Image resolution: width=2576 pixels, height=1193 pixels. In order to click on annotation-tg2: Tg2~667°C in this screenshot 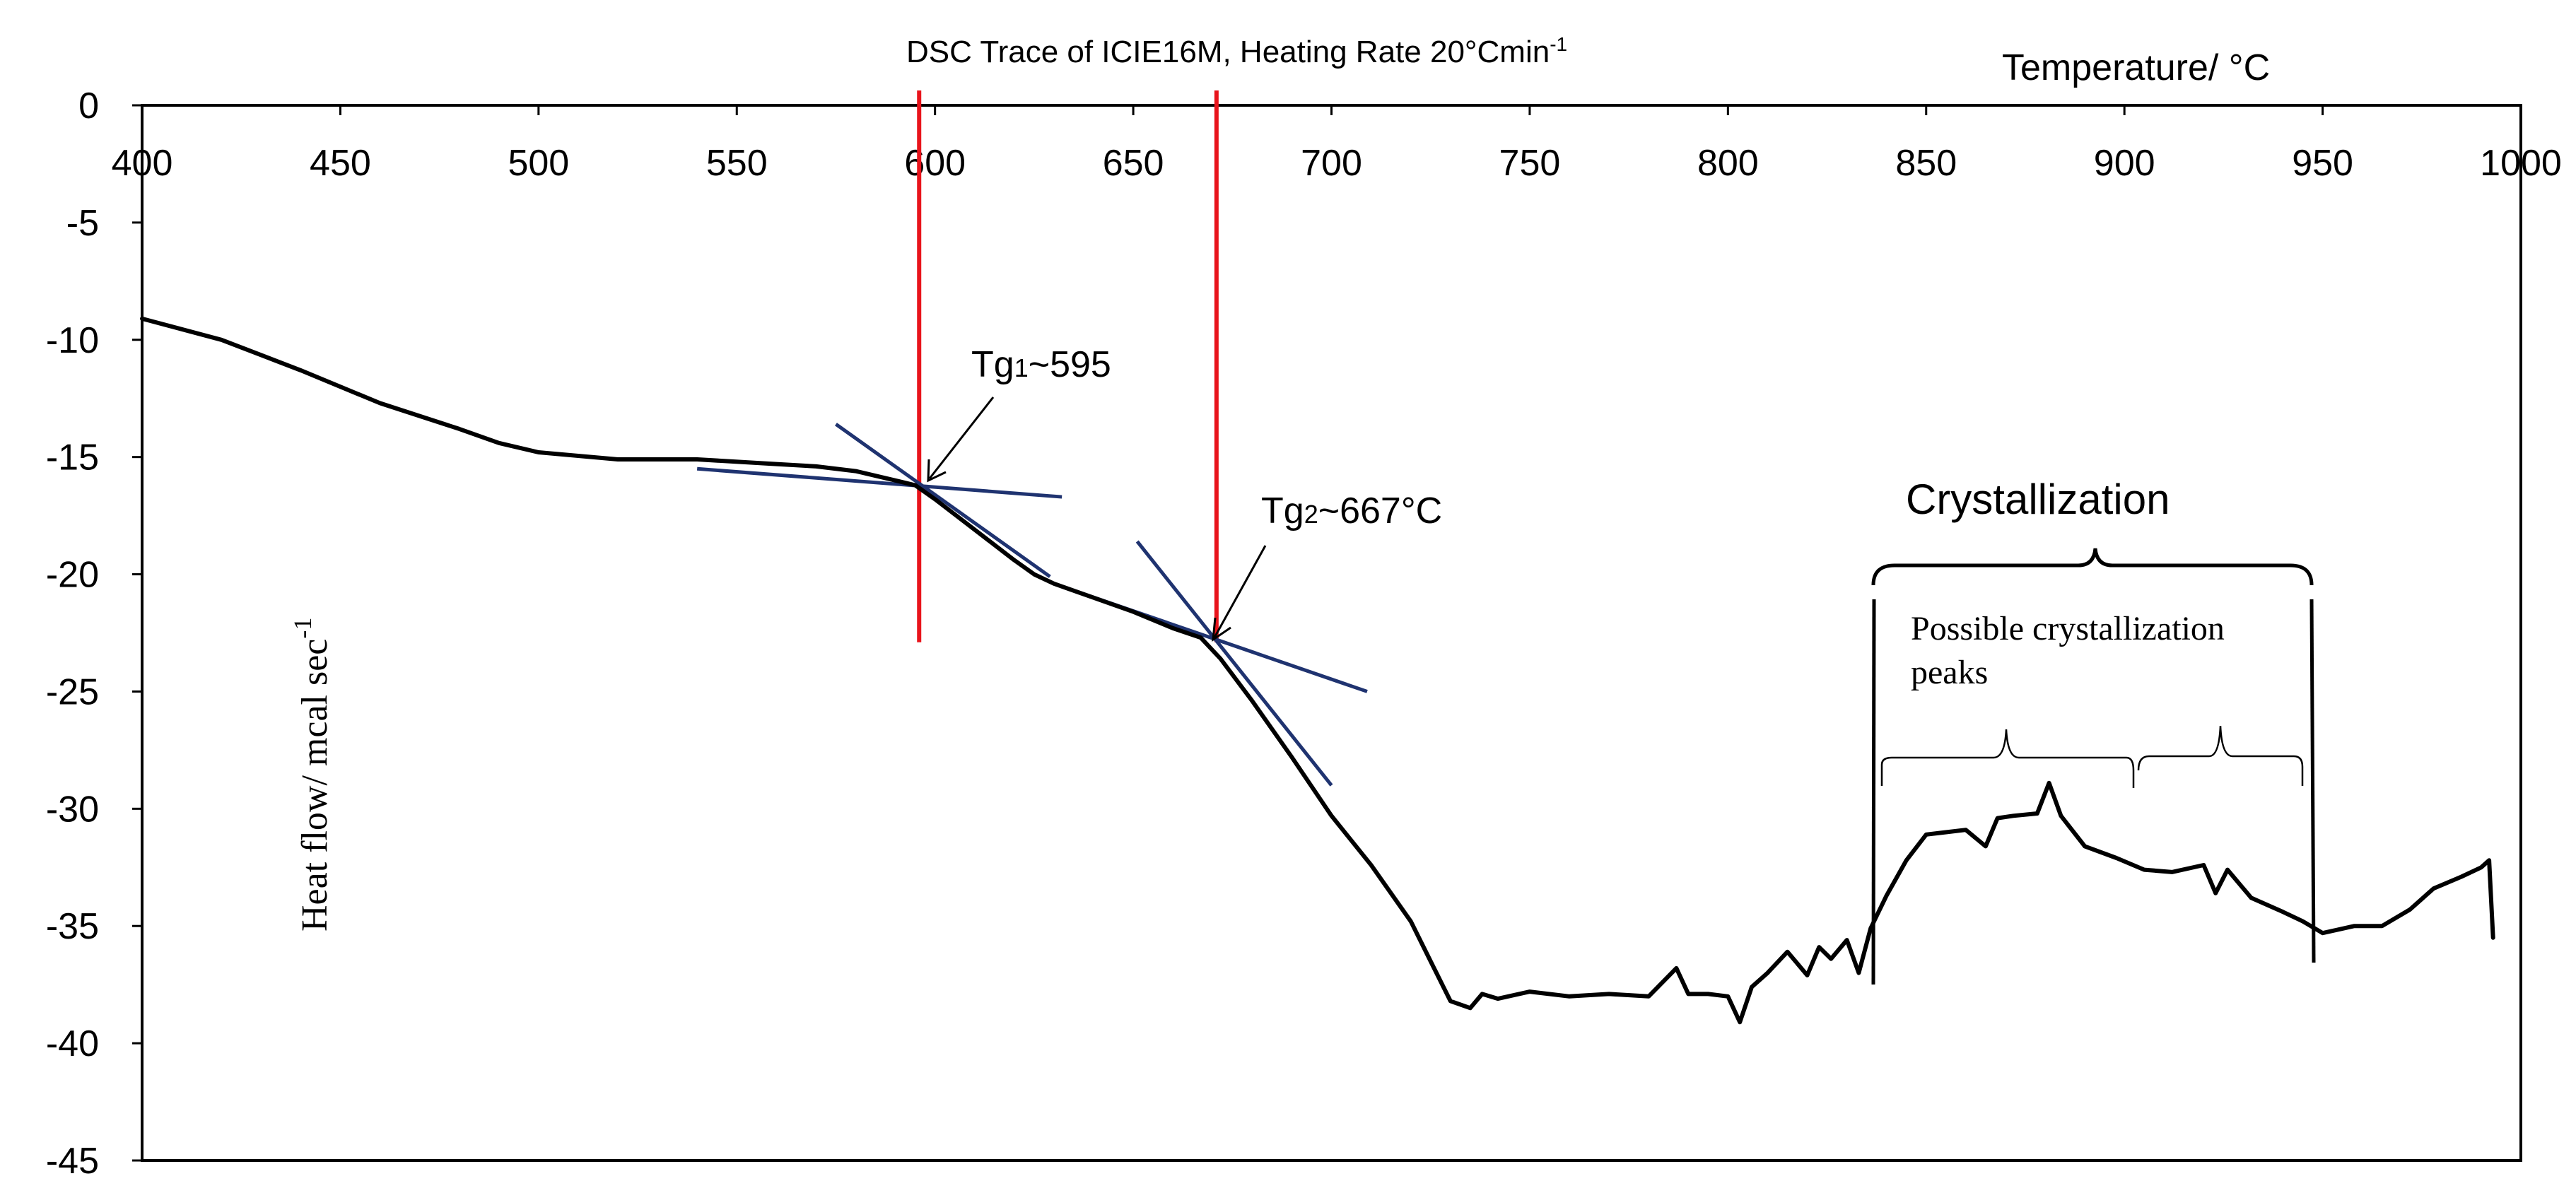, I will do `click(1352, 510)`.